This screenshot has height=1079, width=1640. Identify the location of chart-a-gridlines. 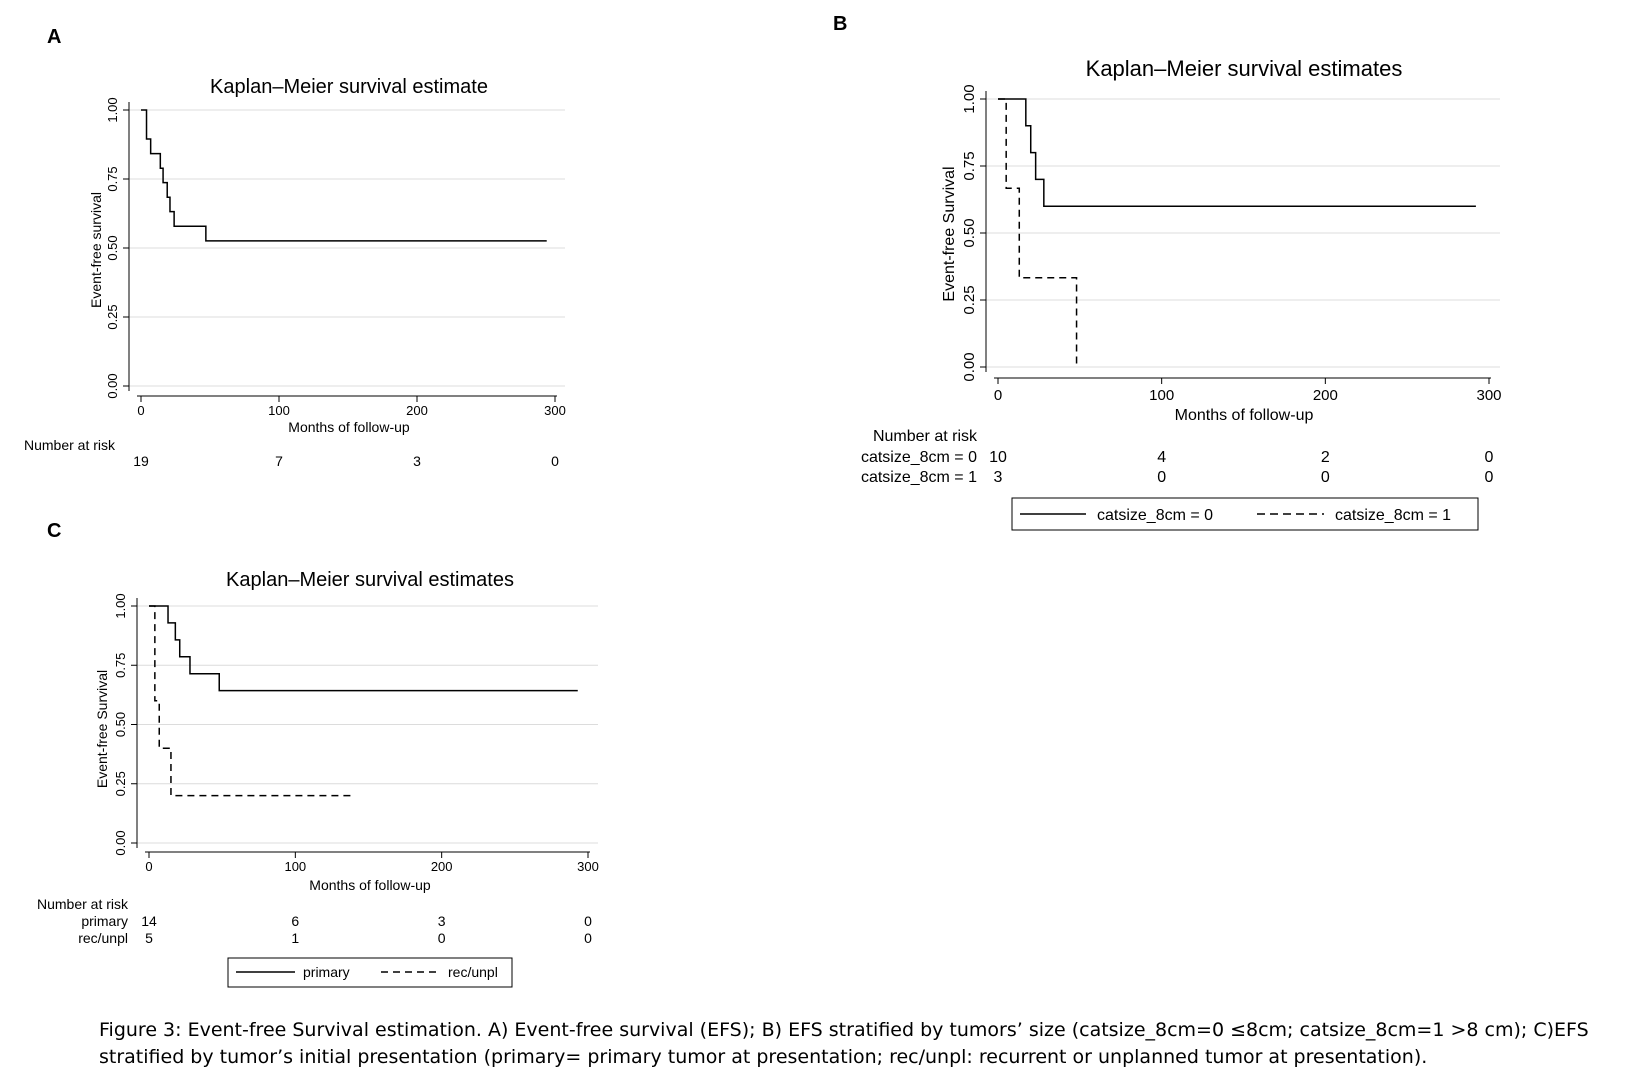
(347, 248).